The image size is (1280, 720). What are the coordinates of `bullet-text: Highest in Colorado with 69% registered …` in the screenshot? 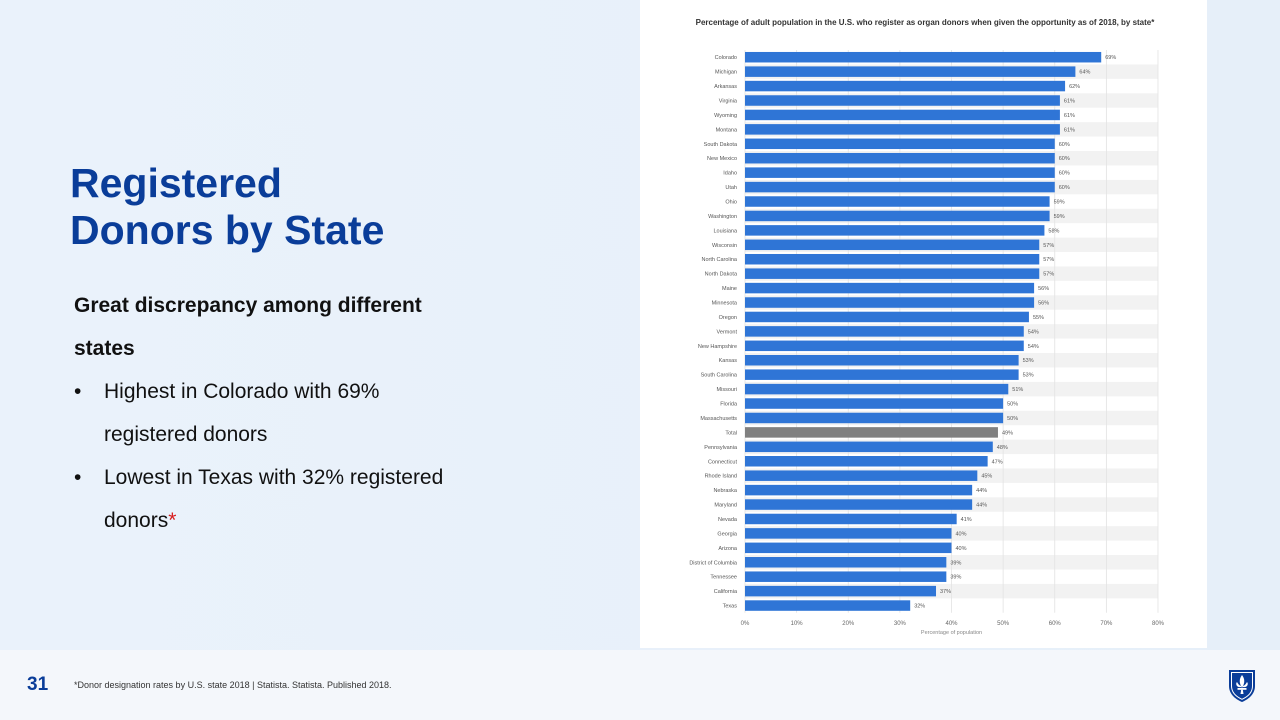 It's located at (242, 413).